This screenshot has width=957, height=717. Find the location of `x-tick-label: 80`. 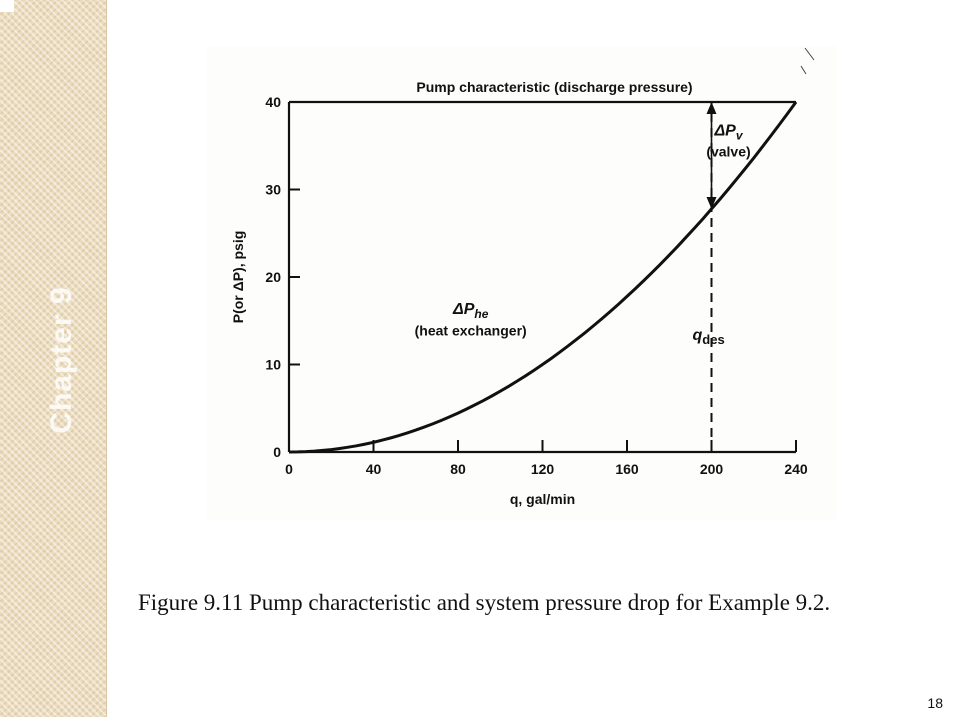

x-tick-label: 80 is located at coordinates (458, 469).